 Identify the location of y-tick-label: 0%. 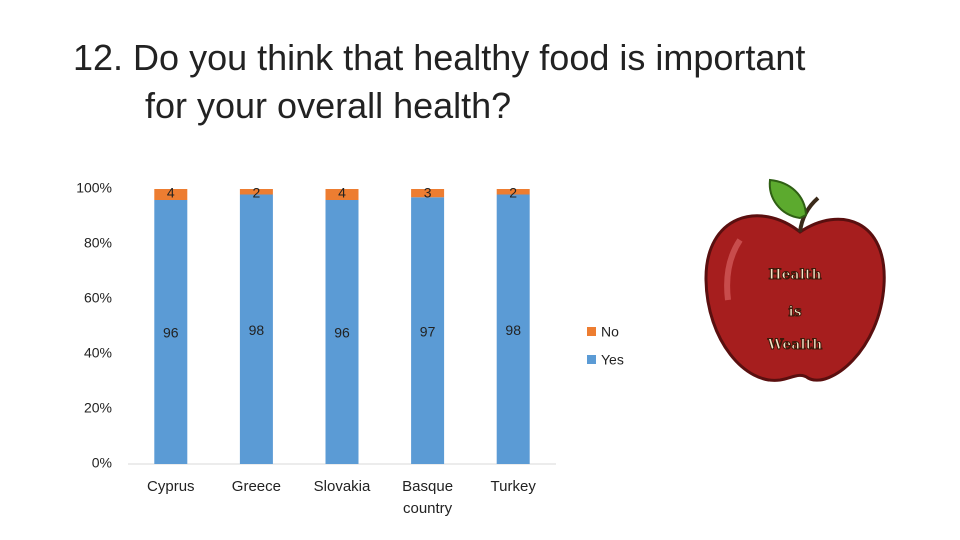
(102, 463).